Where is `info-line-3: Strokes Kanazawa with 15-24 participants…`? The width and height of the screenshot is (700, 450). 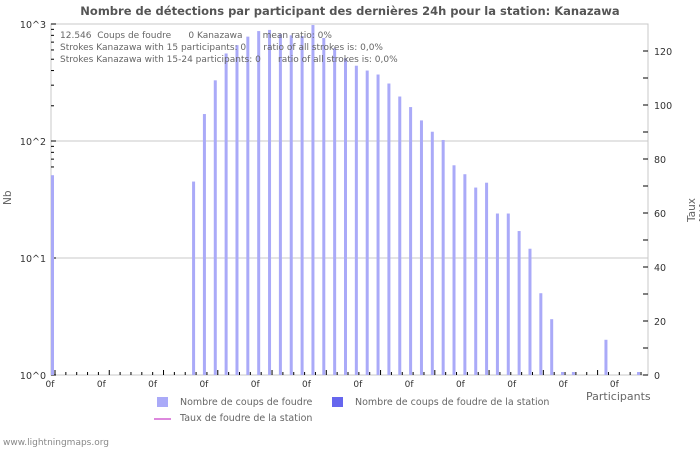
info-line-3: Strokes Kanazawa with 15-24 participants… is located at coordinates (229, 60).